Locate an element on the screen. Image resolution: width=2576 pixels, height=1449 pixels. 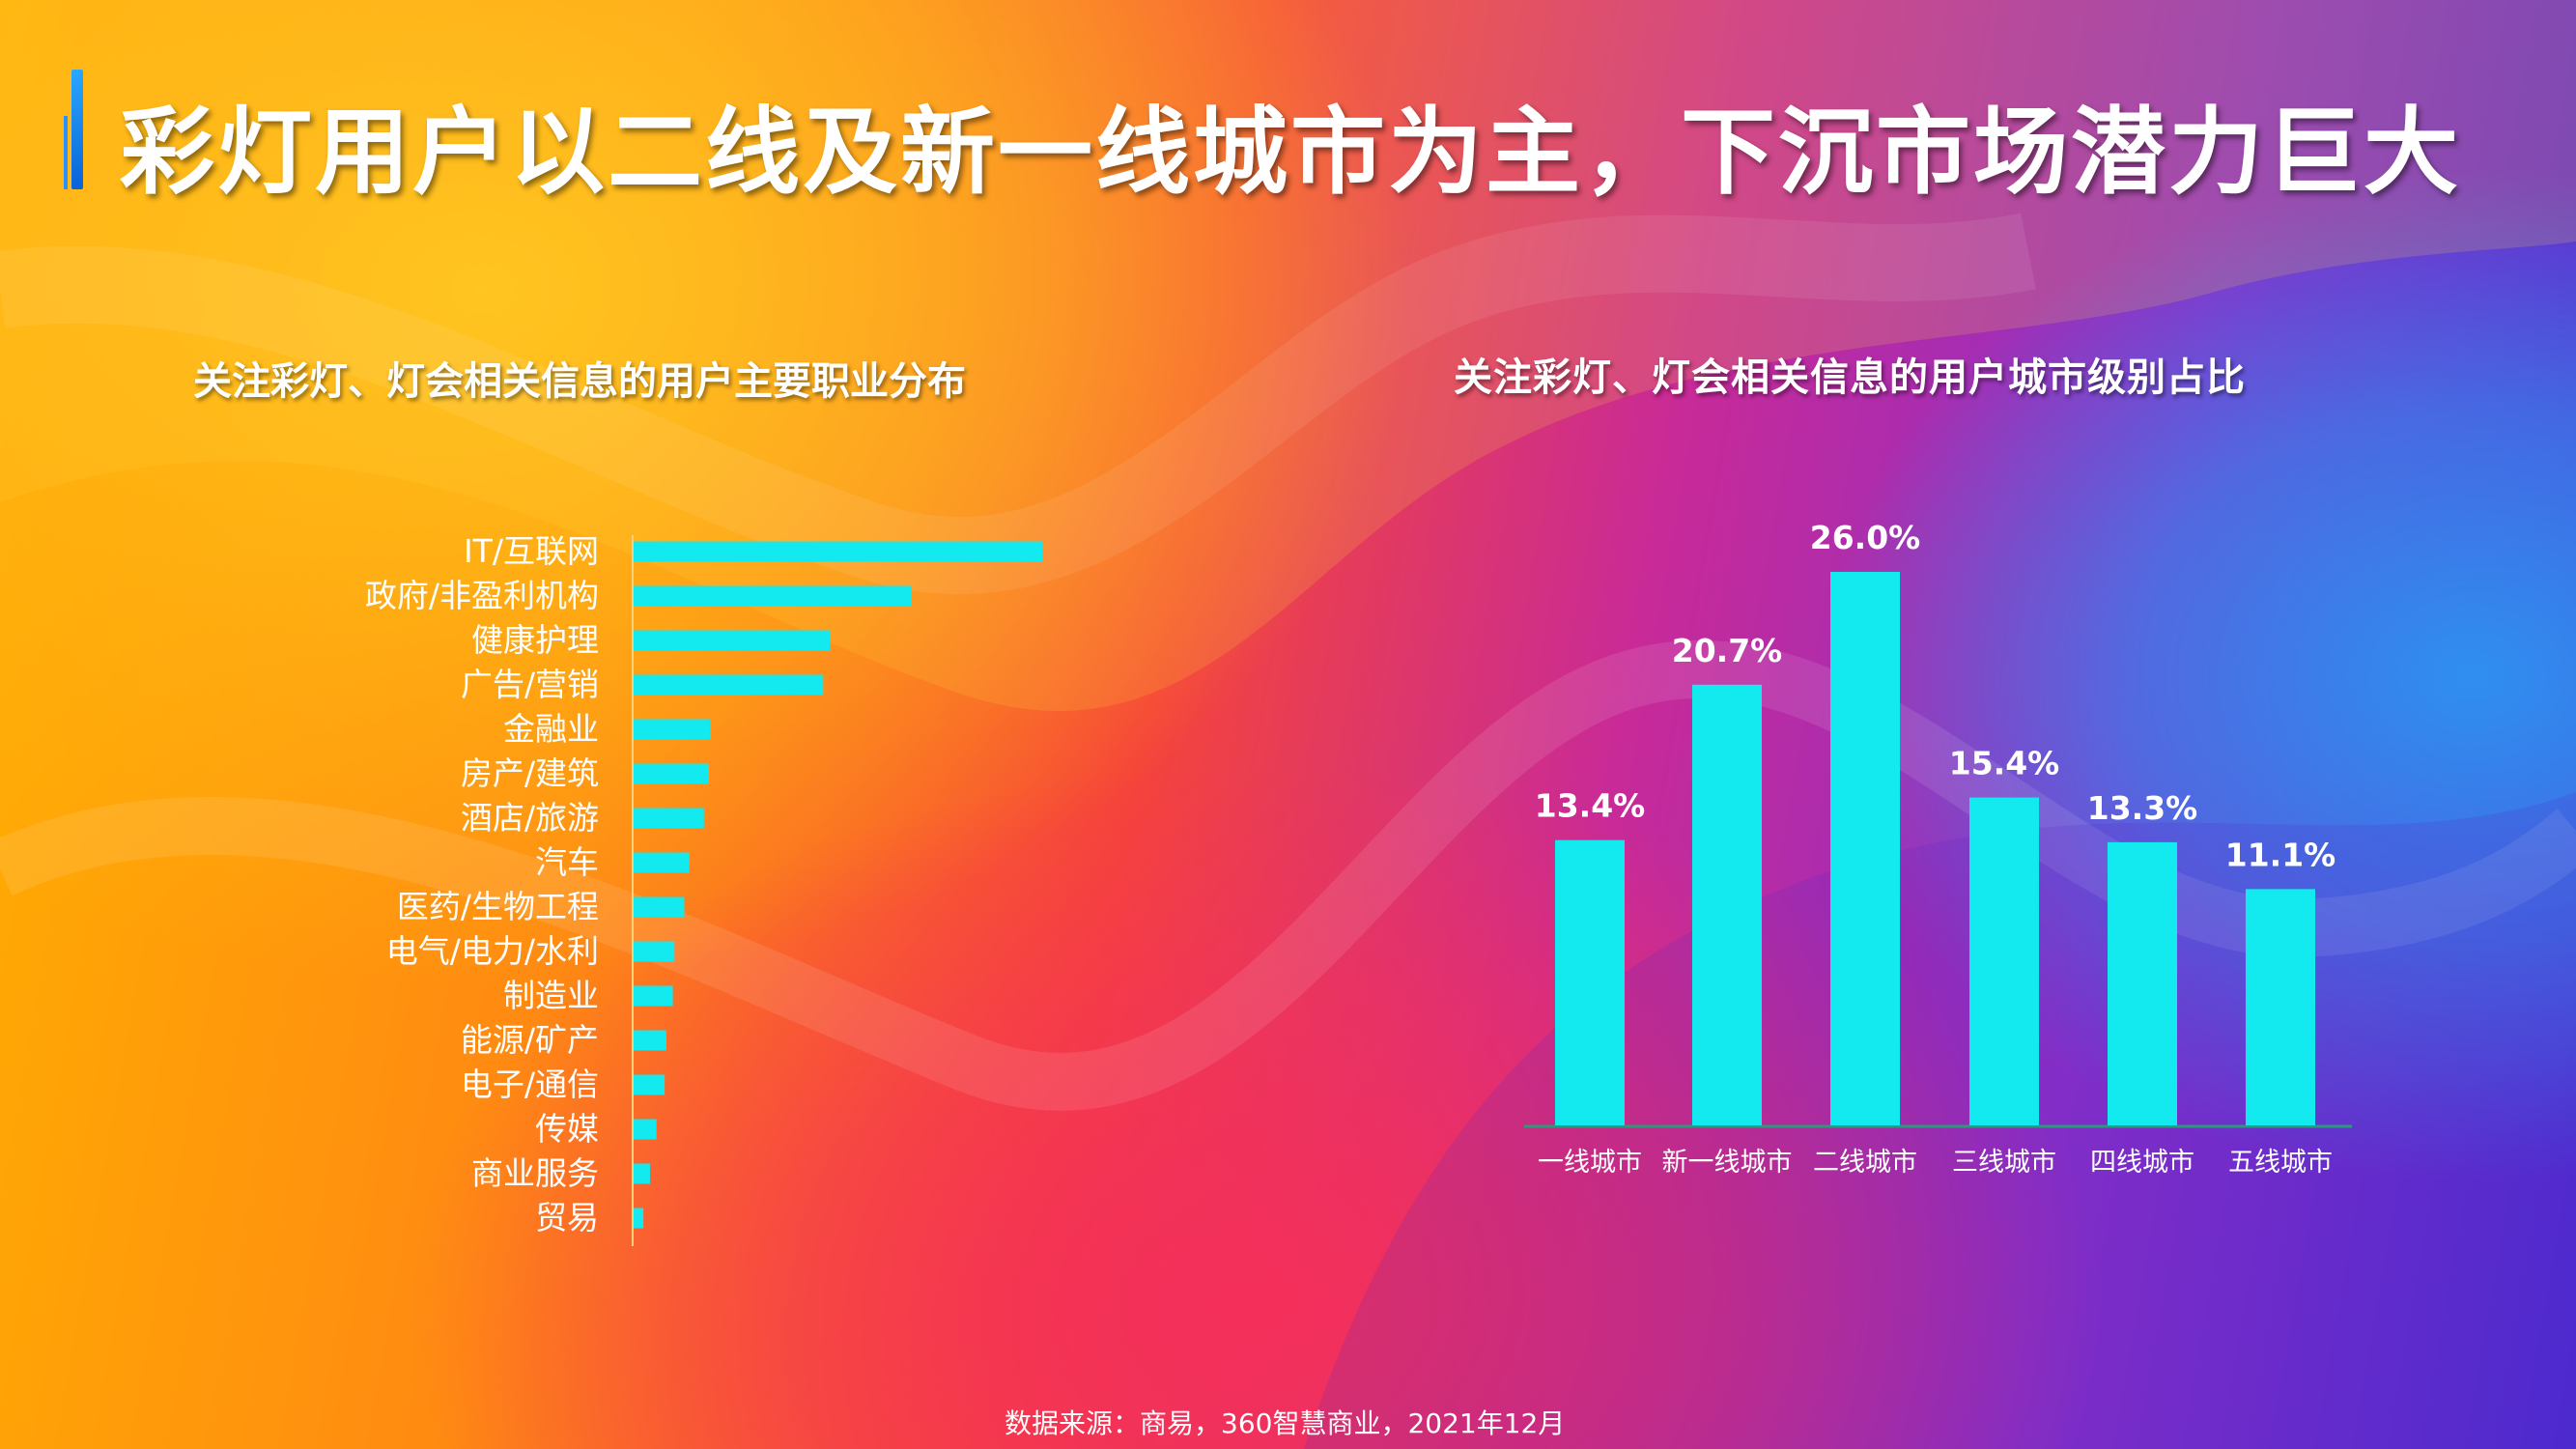
occupation-chart-title: 关注彩灯、灯会相关信息的用户主要职业分布 is located at coordinates (579, 381).